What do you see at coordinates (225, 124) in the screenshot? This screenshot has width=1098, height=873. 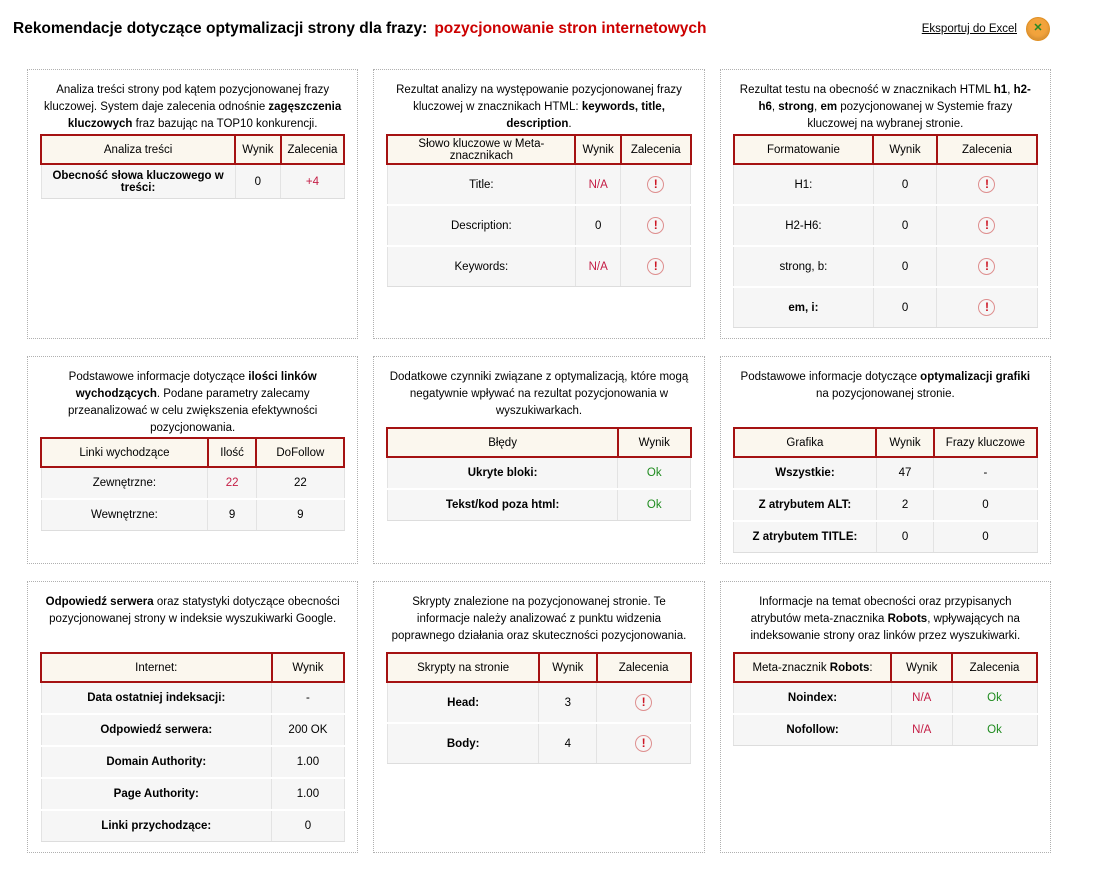 I see `description-text: fraz bazując na TOP10 konkurencji.` at bounding box center [225, 124].